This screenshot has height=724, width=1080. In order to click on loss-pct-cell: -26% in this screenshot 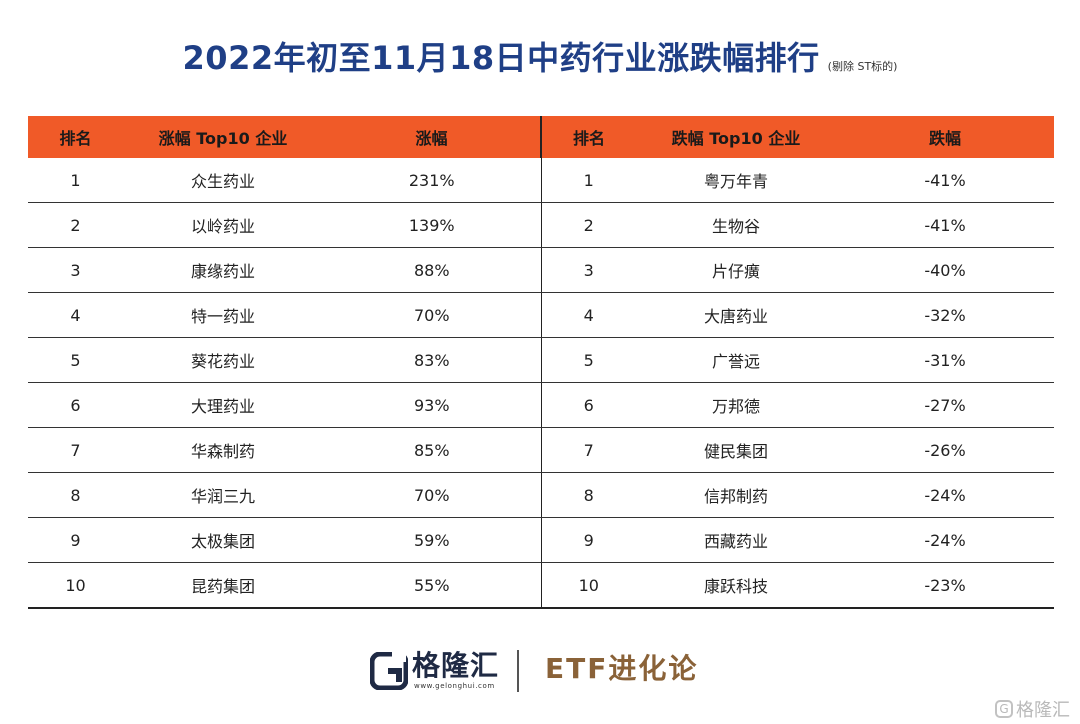, I will do `click(945, 450)`.